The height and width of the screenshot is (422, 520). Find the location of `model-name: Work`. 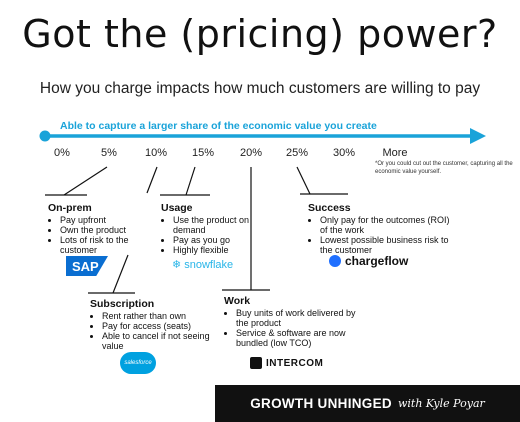

model-name: Work is located at coordinates (237, 301).